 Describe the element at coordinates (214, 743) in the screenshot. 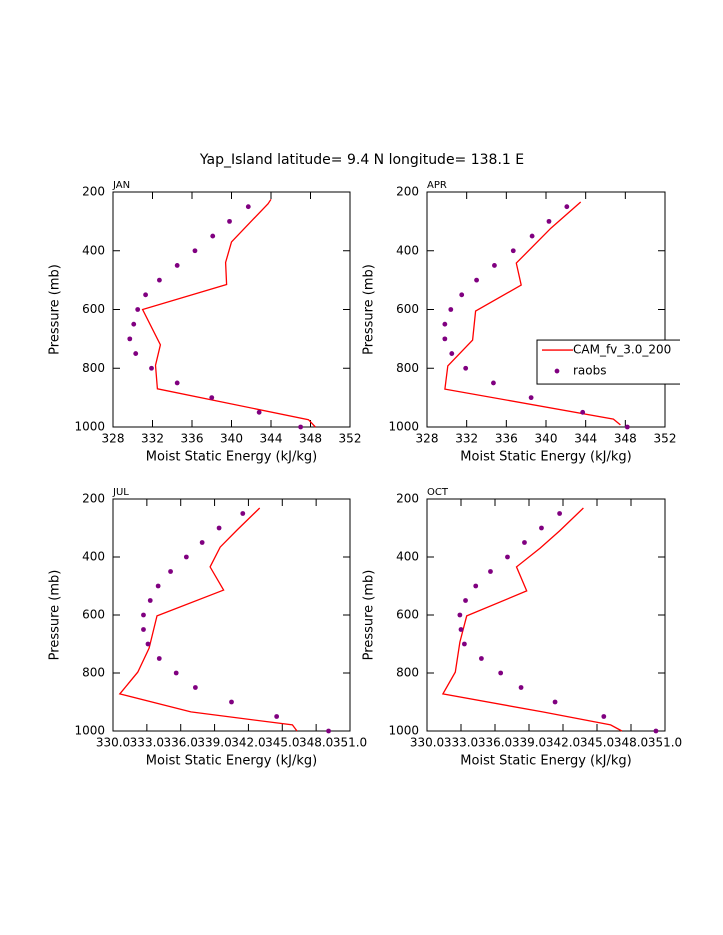

I see `x-tick-label: 339.0` at that location.